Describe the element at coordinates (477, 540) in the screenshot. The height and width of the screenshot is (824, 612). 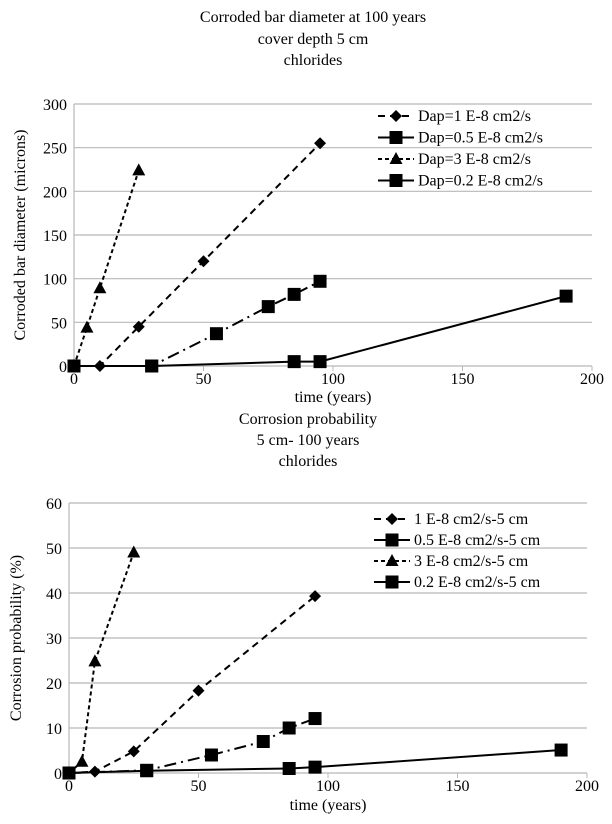
I see `legend-label: 0.5 E-8 cm2/s-5 cm` at that location.